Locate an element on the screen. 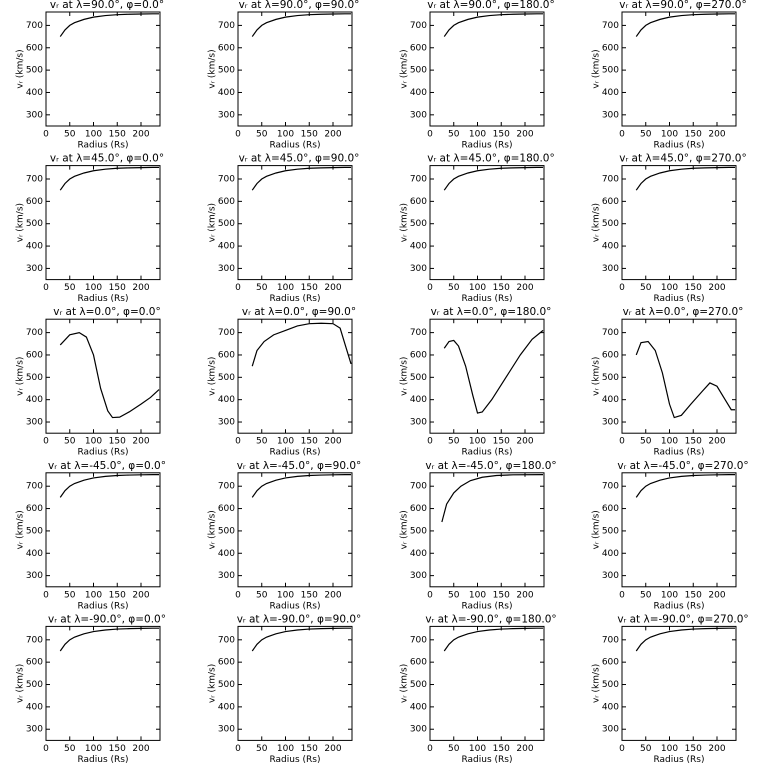  panel-title: vᵣ at λ=90.0°, φ=270.0° is located at coordinates (683, 5).